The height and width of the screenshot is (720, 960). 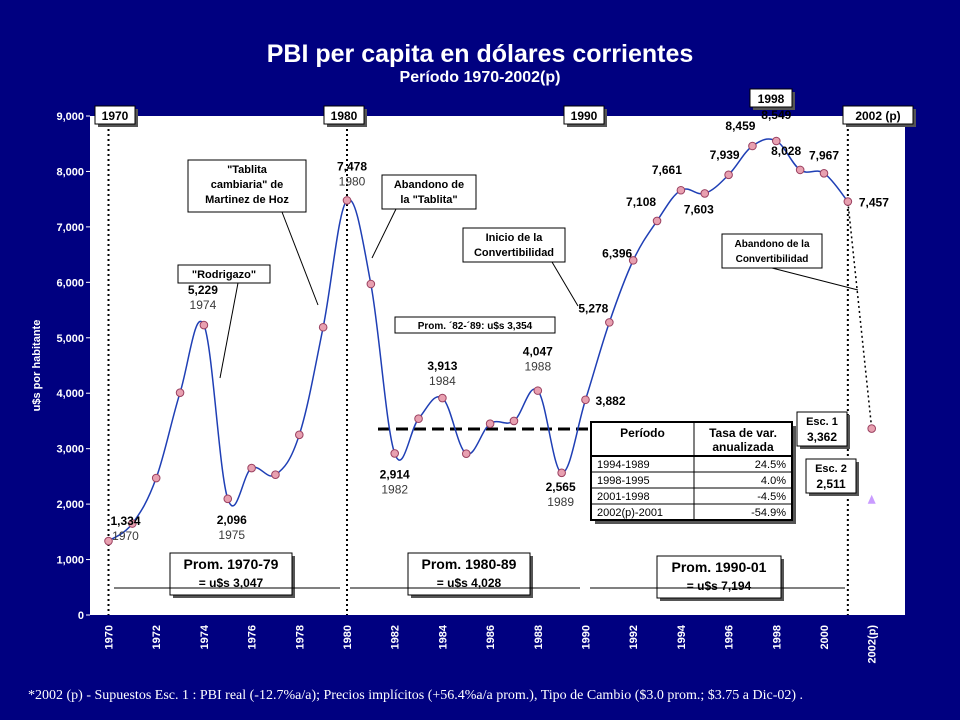 What do you see at coordinates (824, 155) in the screenshot?
I see `point-value-label: 7,967` at bounding box center [824, 155].